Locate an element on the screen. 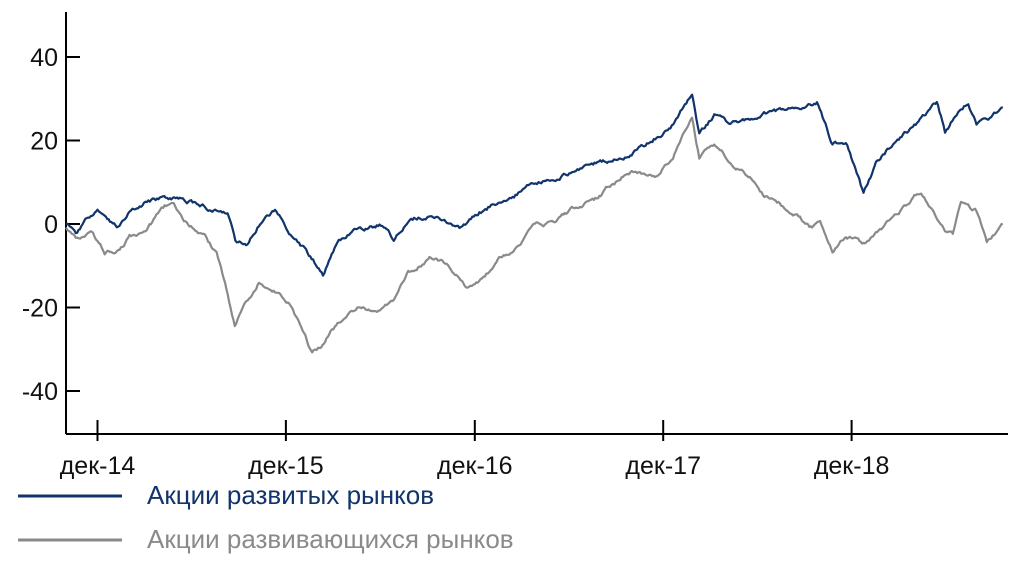  legend-label: Акции развивающихся рынков is located at coordinates (330, 539).